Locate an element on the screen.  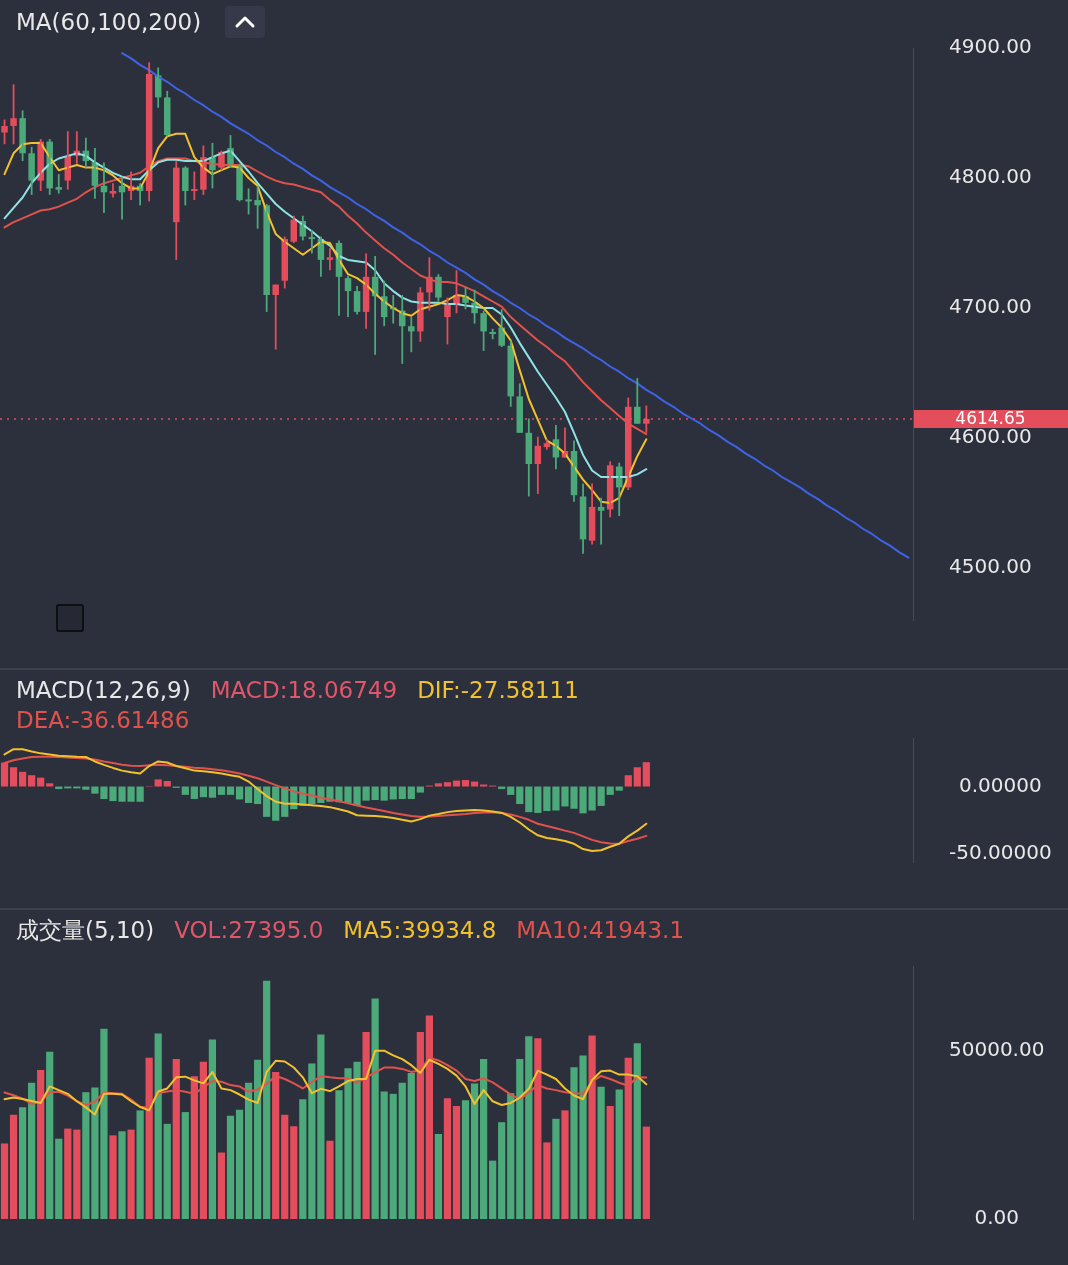
y-tick-label: -50.00000 is located at coordinates (1000, 852).